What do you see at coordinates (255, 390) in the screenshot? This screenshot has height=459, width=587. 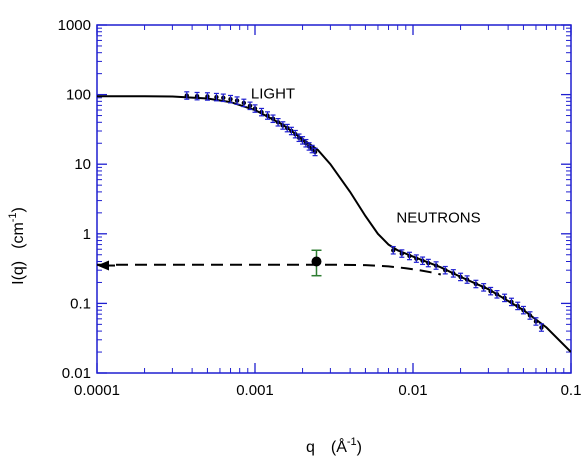 I see `x-tick-label: 0.001` at bounding box center [255, 390].